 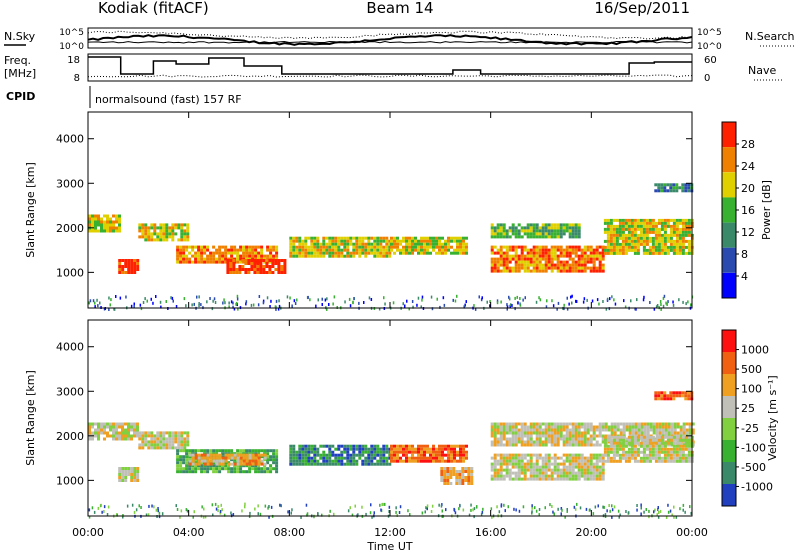 I want to click on freq-right-tick-bottom: 0, so click(x=707, y=78).